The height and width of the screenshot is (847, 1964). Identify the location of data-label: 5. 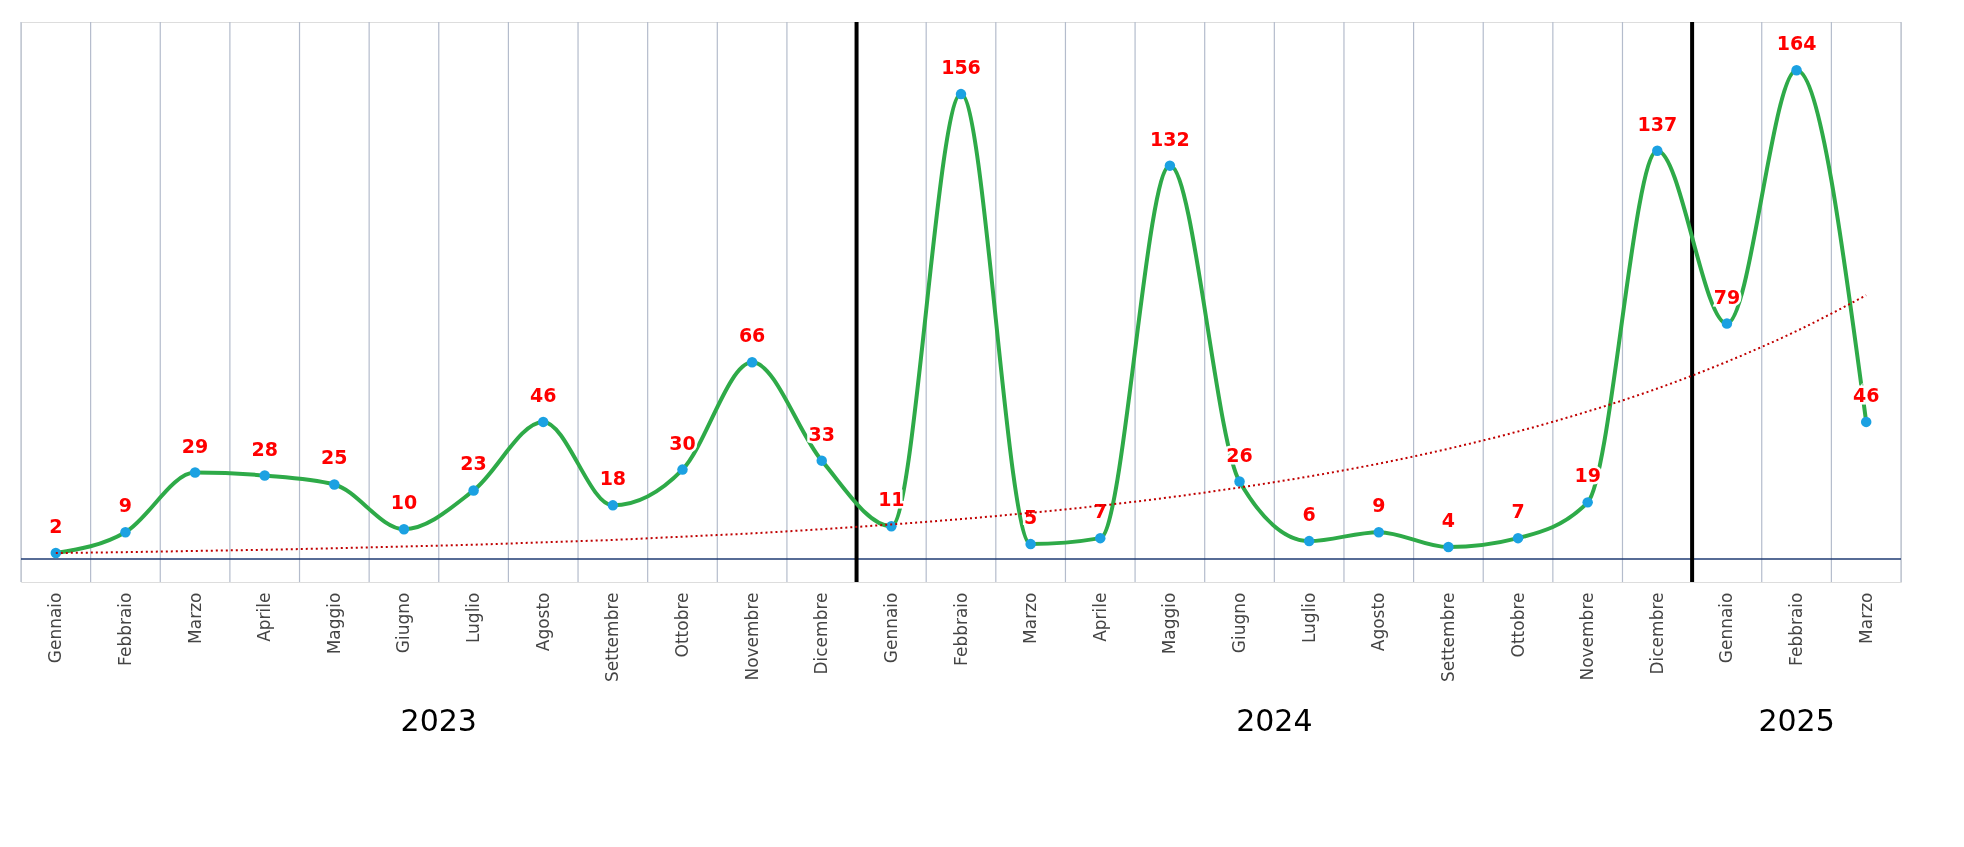
(1031, 517).